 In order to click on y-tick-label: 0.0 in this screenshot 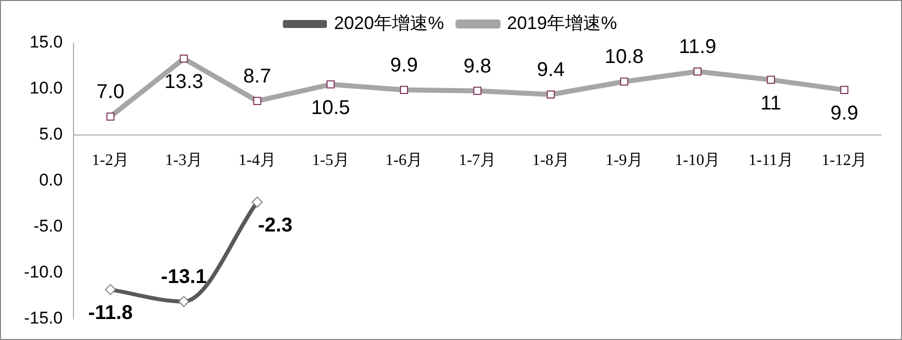, I will do `click(51, 180)`.